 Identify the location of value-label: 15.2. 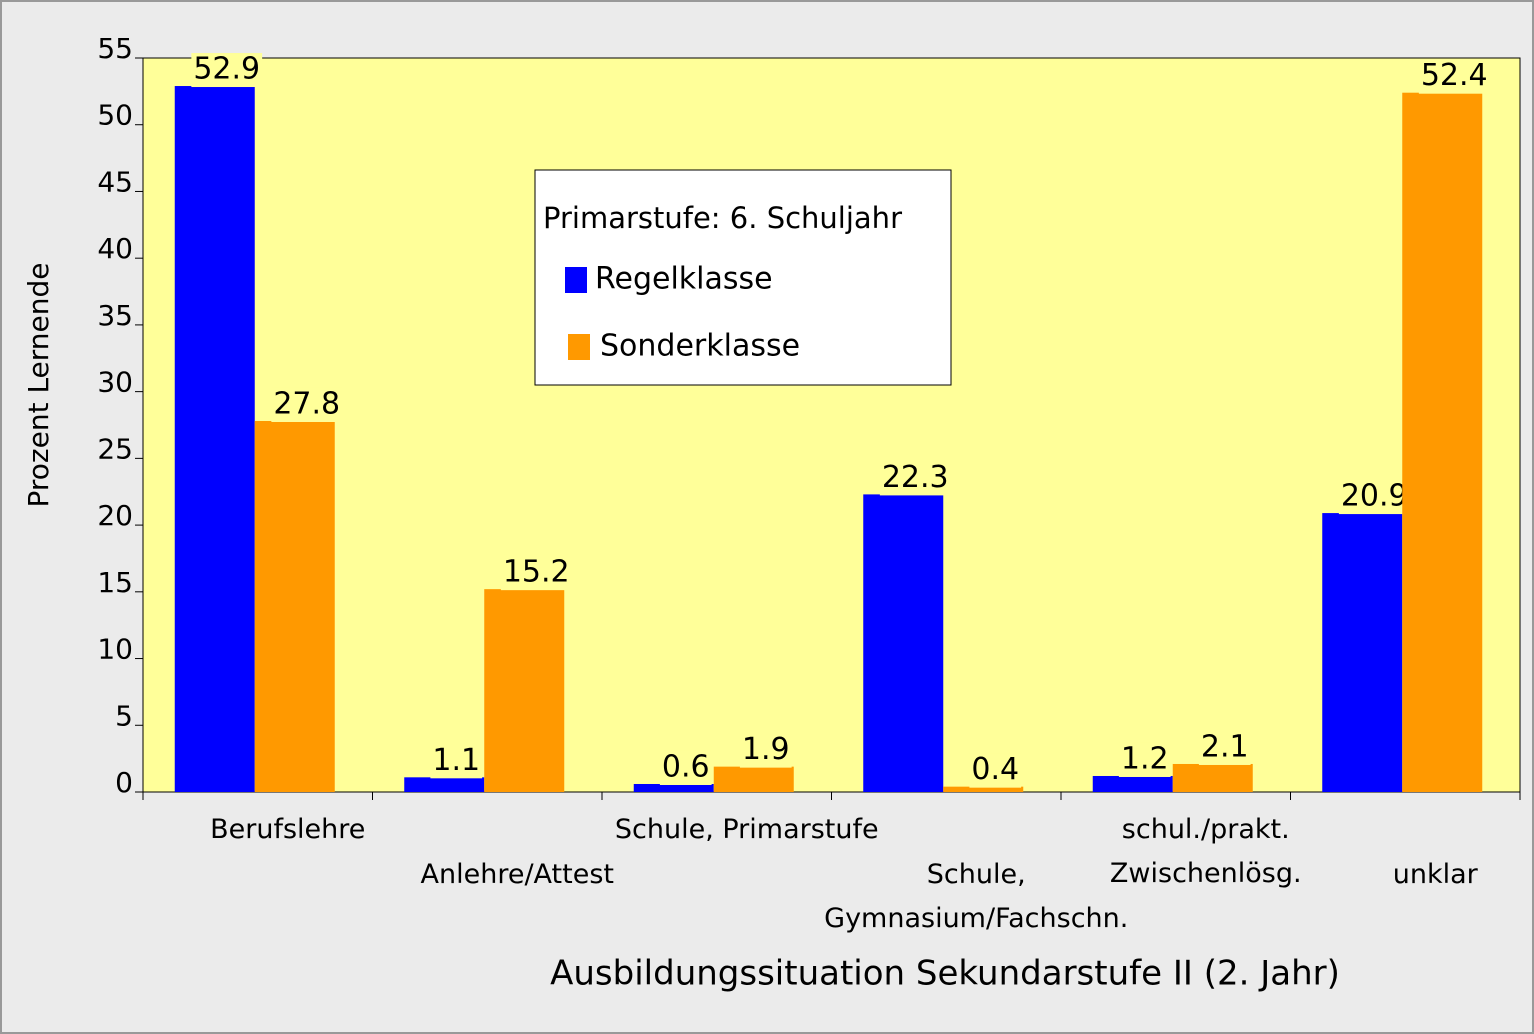
(536, 572).